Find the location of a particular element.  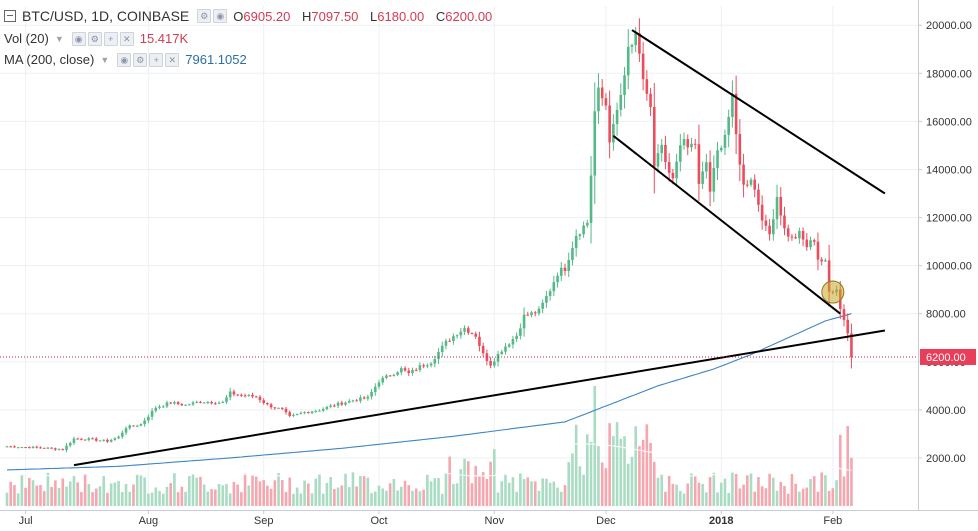

ohlc-values: O6905.20 H7097.50 L6180.00 C6200.00 is located at coordinates (362, 16).